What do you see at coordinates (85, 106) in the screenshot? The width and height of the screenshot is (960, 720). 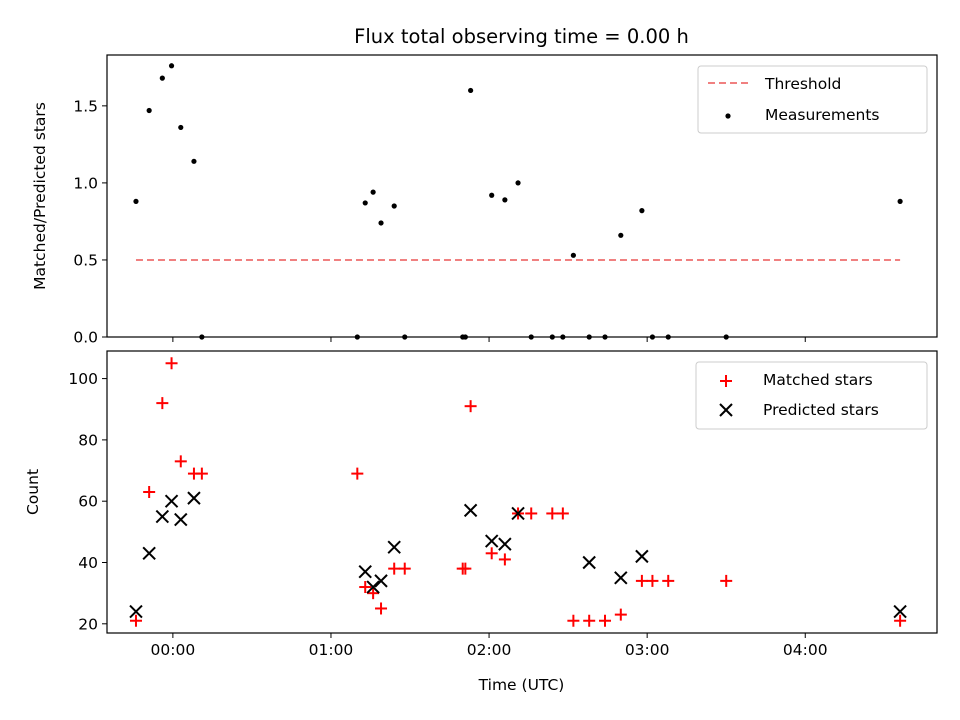 I see `y-tick-label: 1.5` at bounding box center [85, 106].